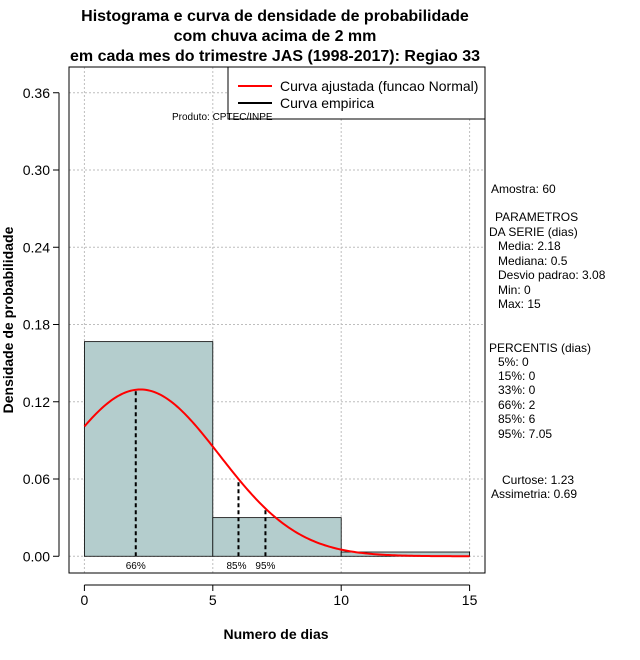 This screenshot has height=660, width=640. What do you see at coordinates (517, 419) in the screenshot?
I see `stat-p85: 85%: 6` at bounding box center [517, 419].